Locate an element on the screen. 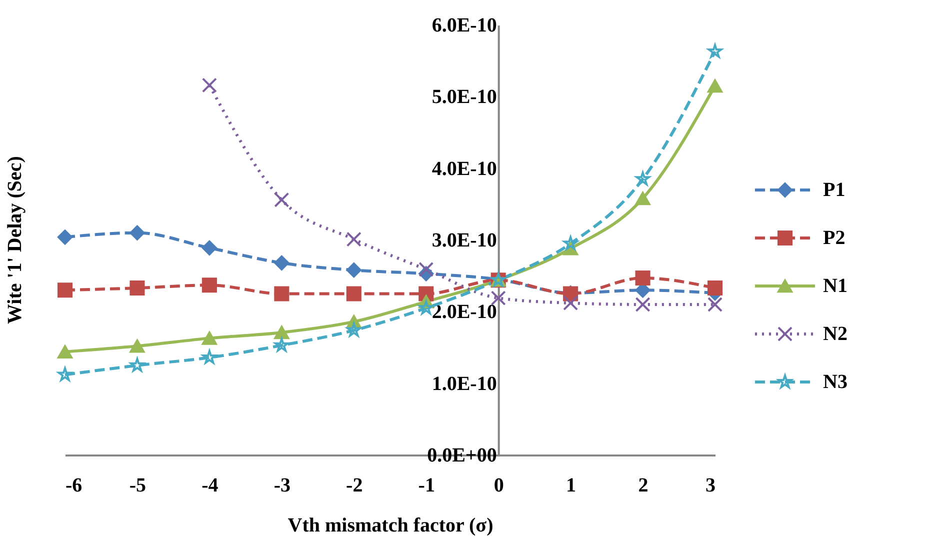 This screenshot has width=926, height=560. y-tick-label: 5.0E-10 is located at coordinates (464, 97).